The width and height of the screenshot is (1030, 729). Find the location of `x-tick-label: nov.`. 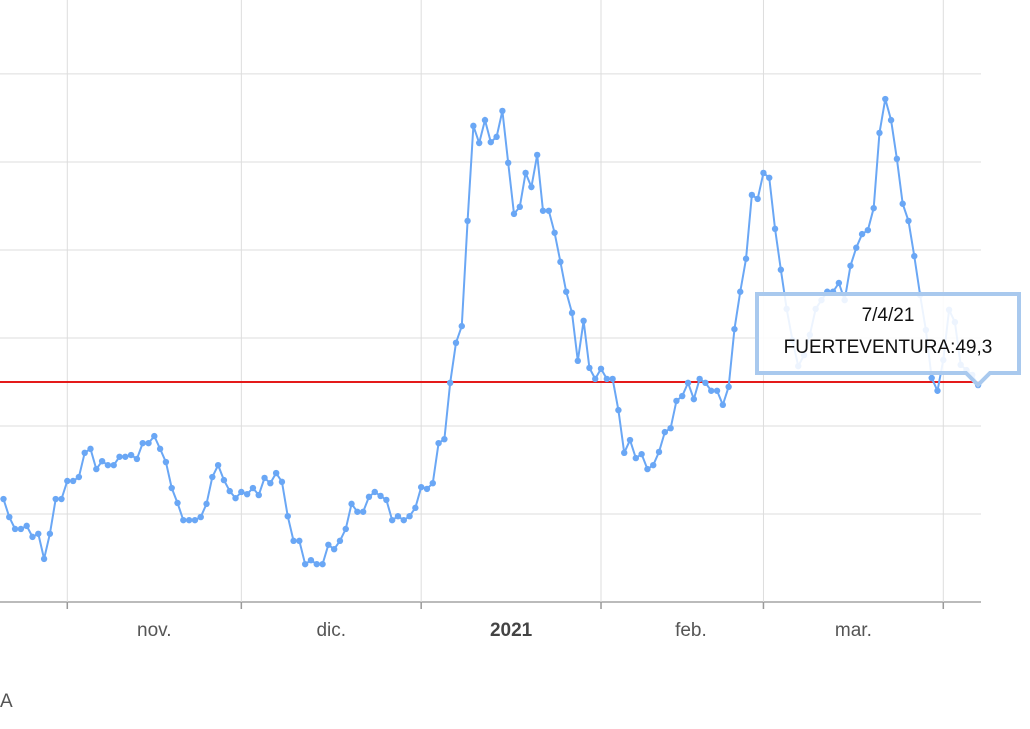

x-tick-label: nov. is located at coordinates (154, 630).